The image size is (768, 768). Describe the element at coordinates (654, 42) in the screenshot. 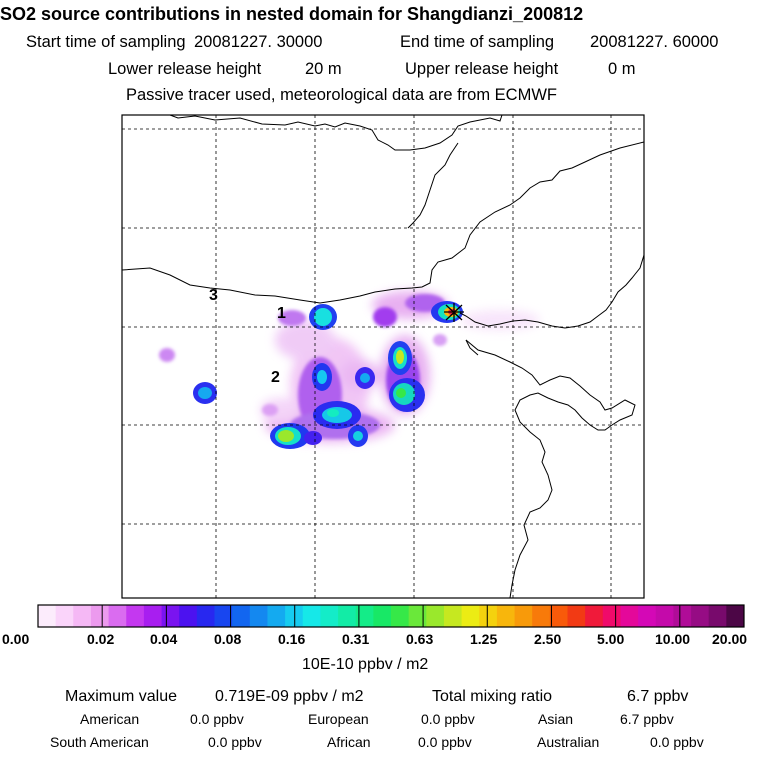

I see `end-time-value: 20081227. 60000` at that location.